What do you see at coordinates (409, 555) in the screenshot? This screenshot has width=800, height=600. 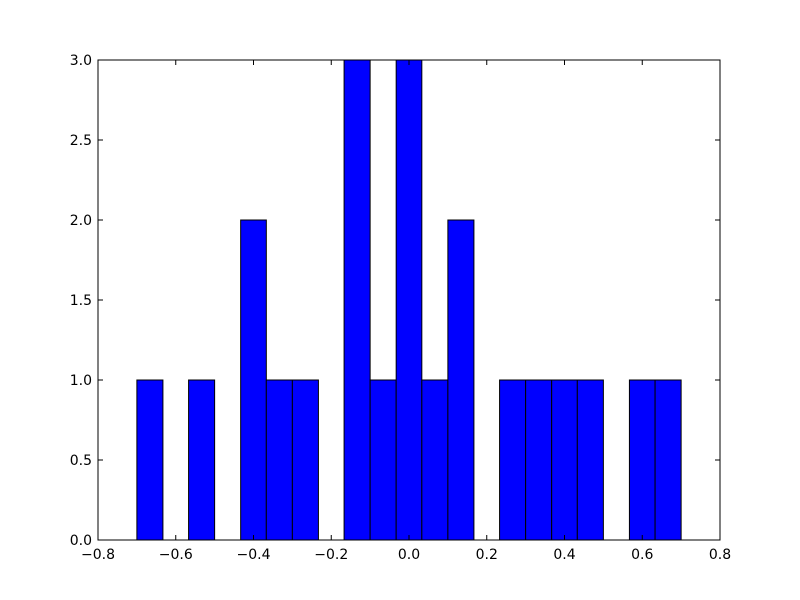 I see `x-tick-label: 0.0` at bounding box center [409, 555].